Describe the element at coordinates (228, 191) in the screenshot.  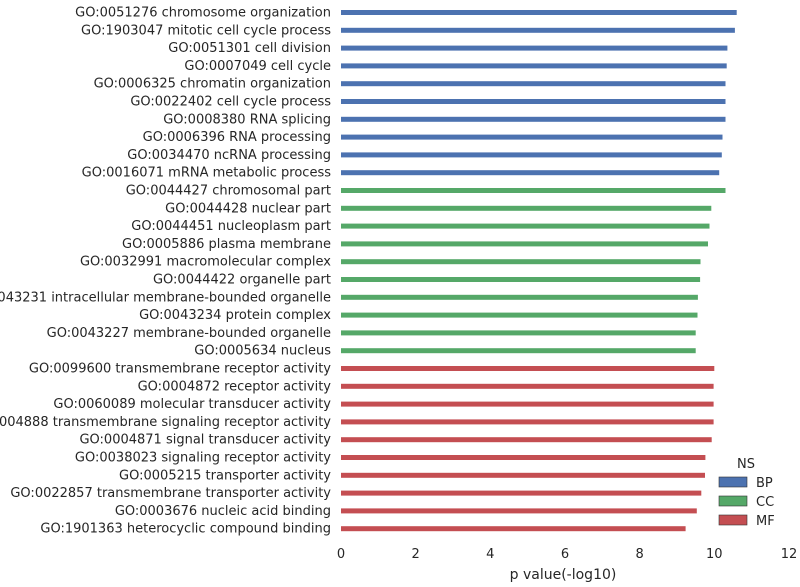
I see `category-label: GO:0044427 chromosomal part` at that location.